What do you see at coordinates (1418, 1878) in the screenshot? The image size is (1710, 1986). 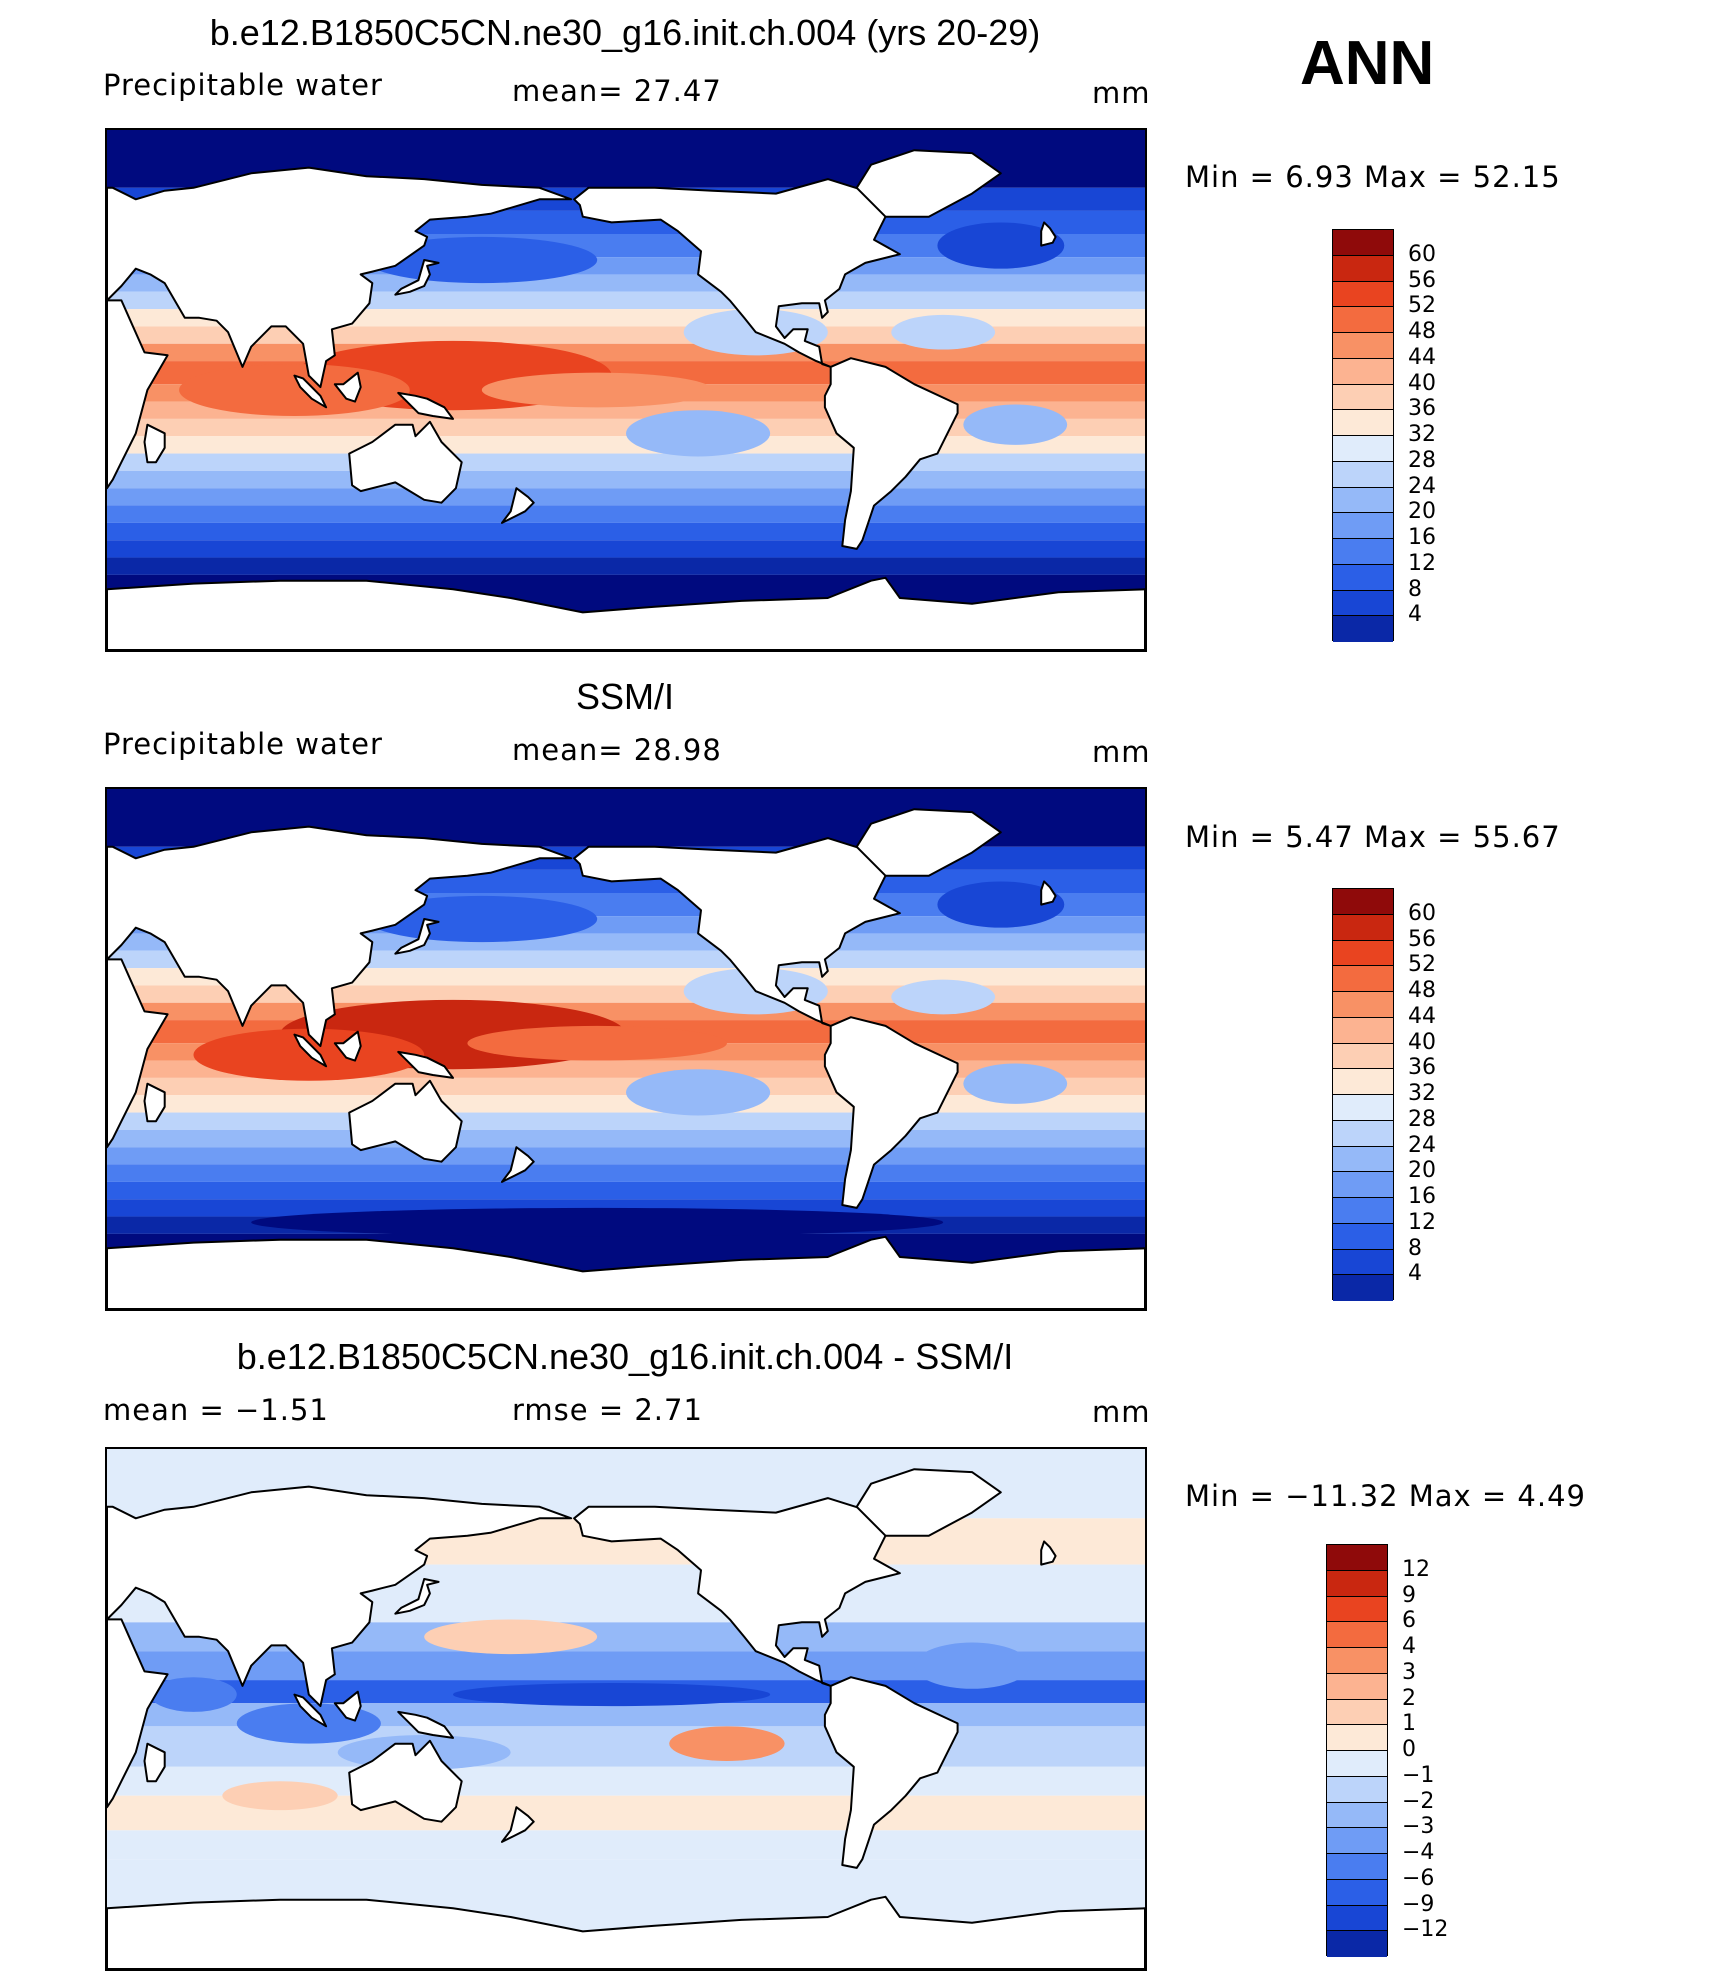 I see `colorbar-tick-label: −6` at bounding box center [1418, 1878].